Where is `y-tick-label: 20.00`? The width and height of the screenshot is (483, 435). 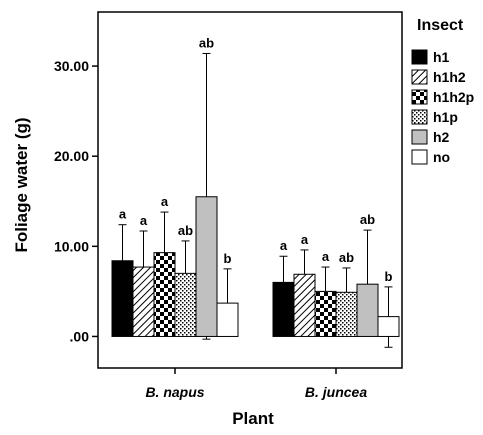
y-tick-label: 20.00 is located at coordinates (71, 156).